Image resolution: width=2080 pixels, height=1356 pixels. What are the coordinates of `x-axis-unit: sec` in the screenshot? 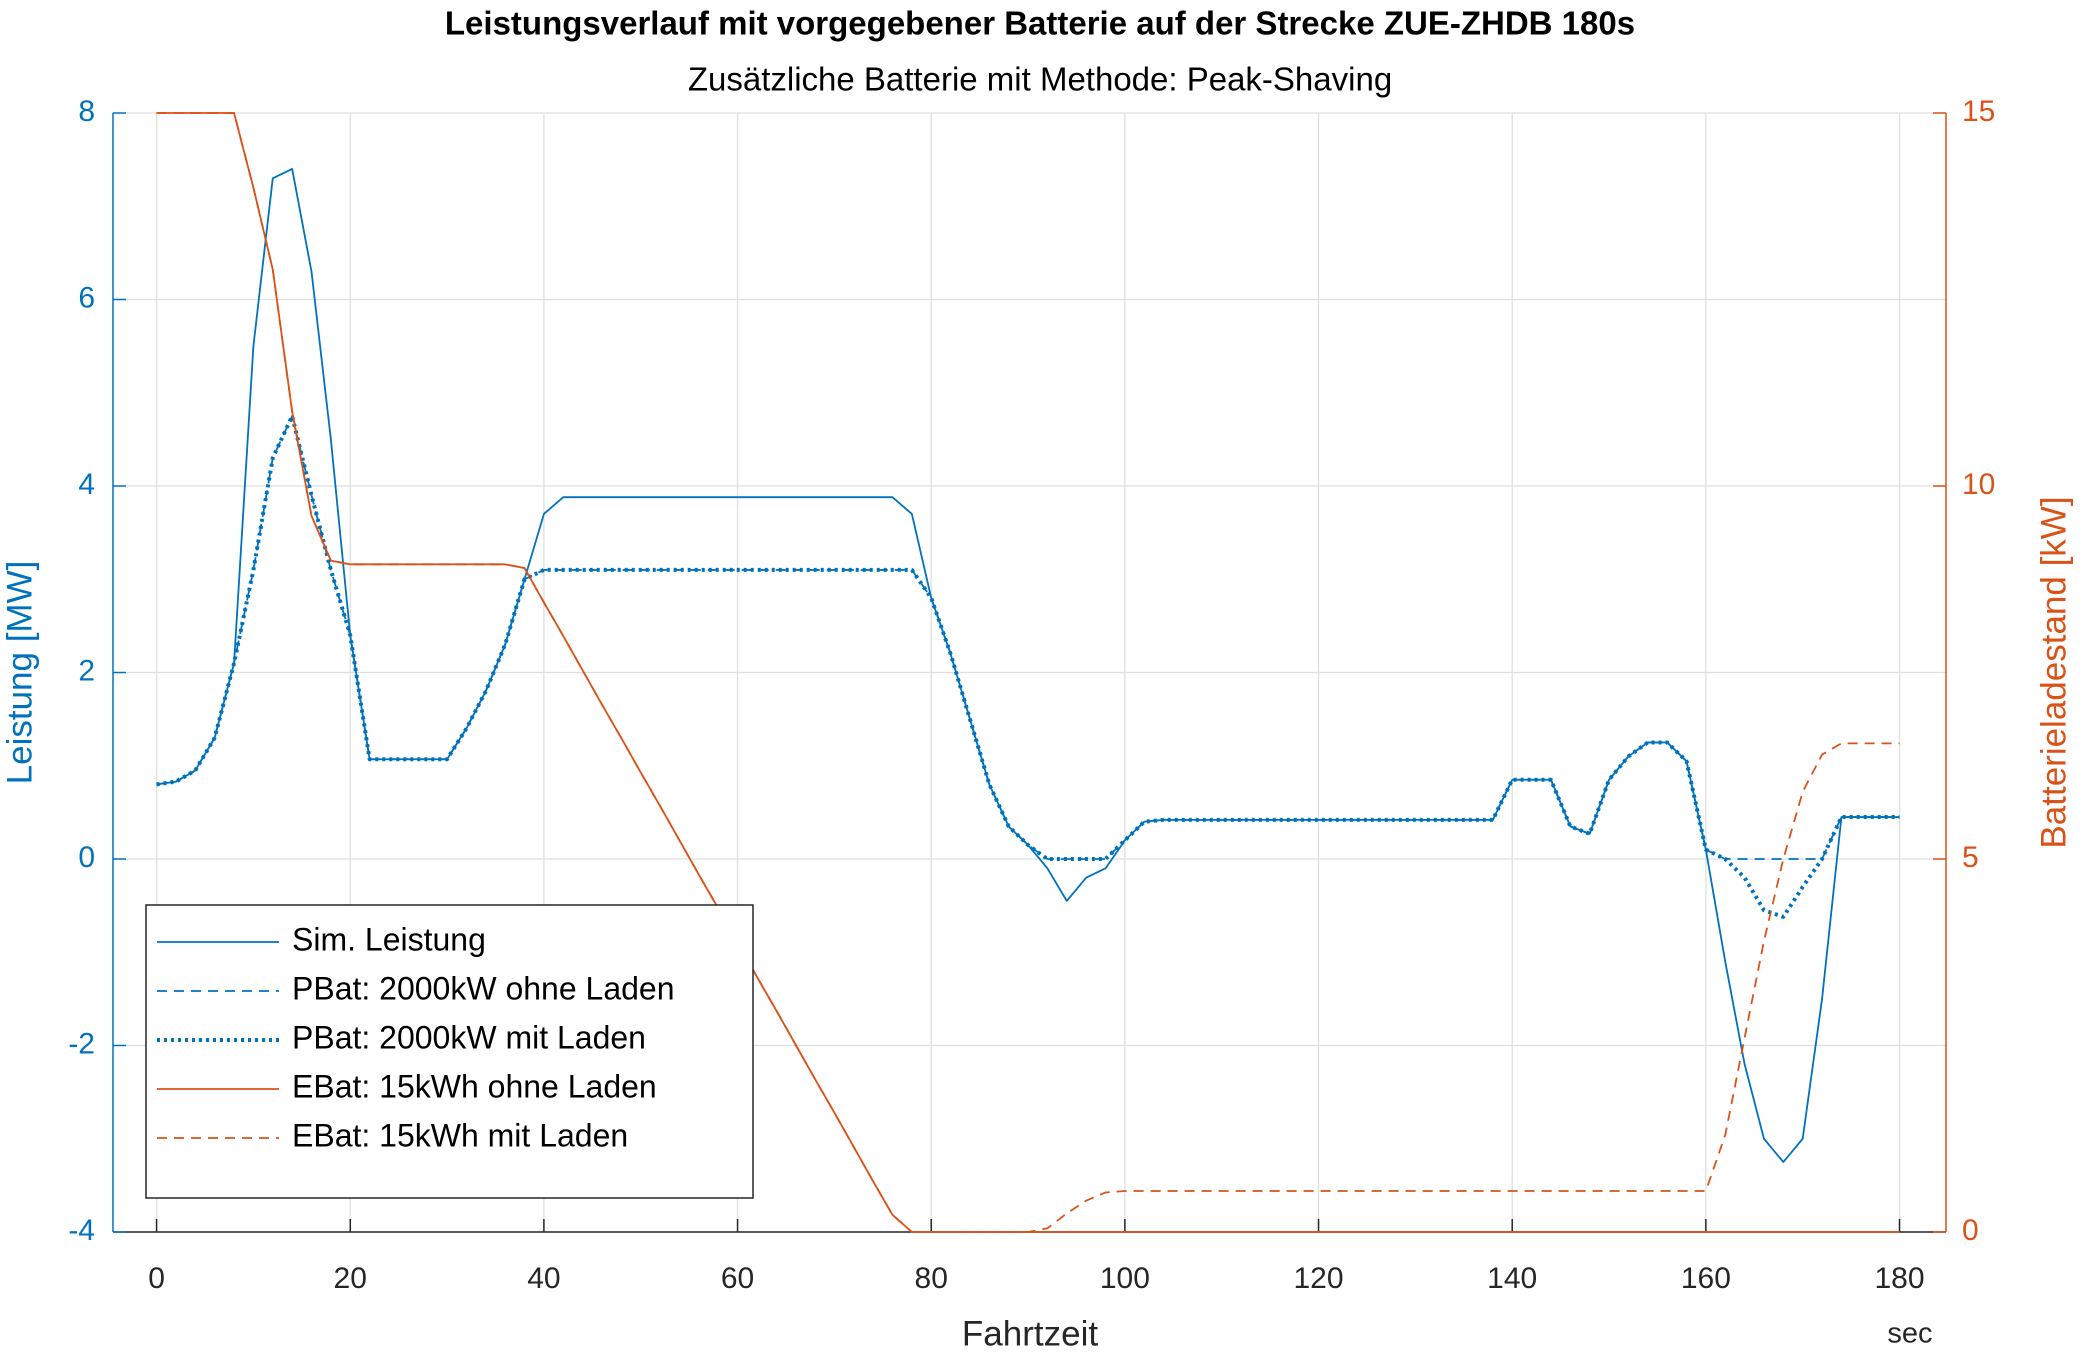 It's located at (1909, 1334).